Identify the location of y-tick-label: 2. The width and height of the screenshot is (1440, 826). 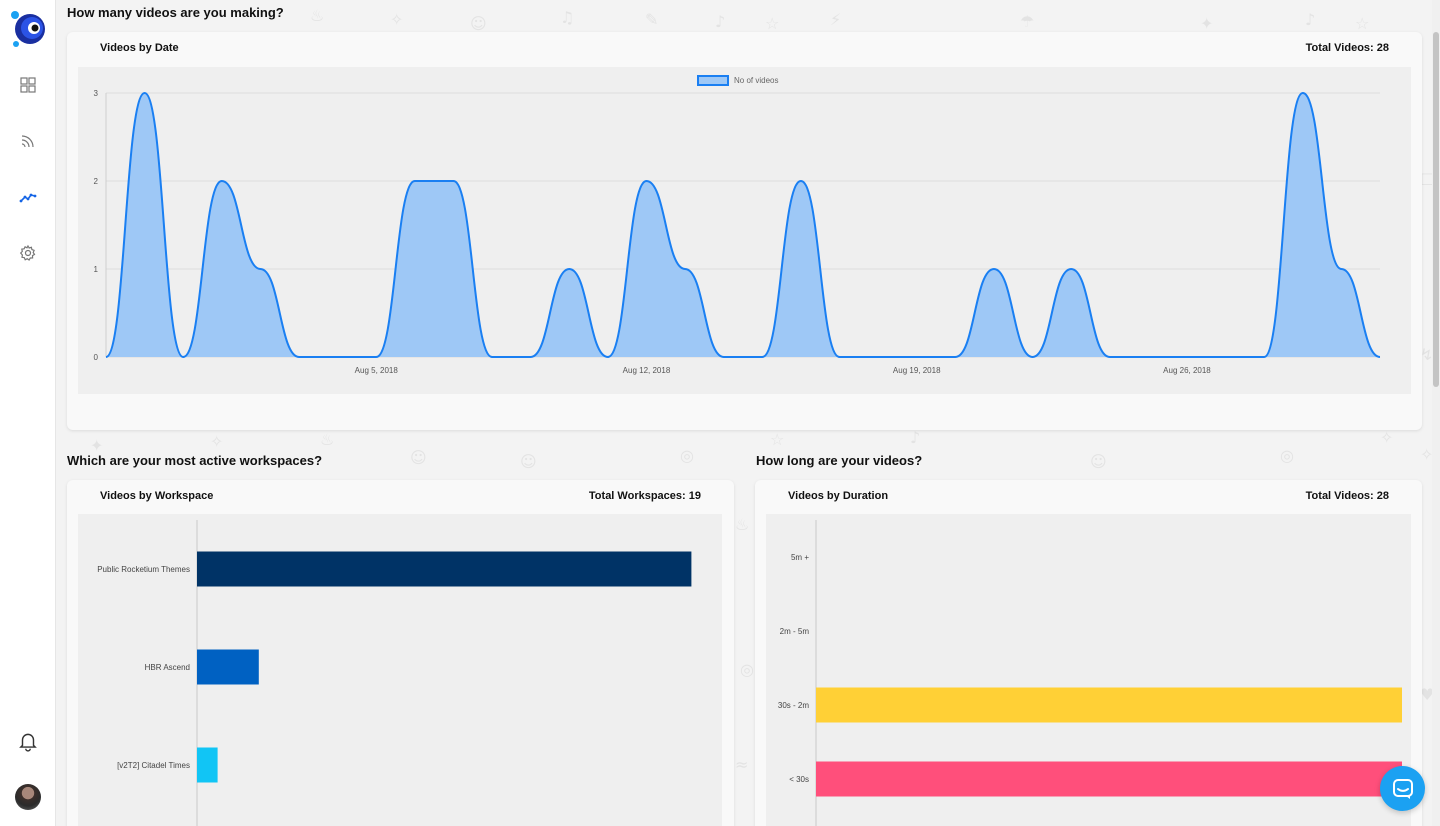
(96, 181).